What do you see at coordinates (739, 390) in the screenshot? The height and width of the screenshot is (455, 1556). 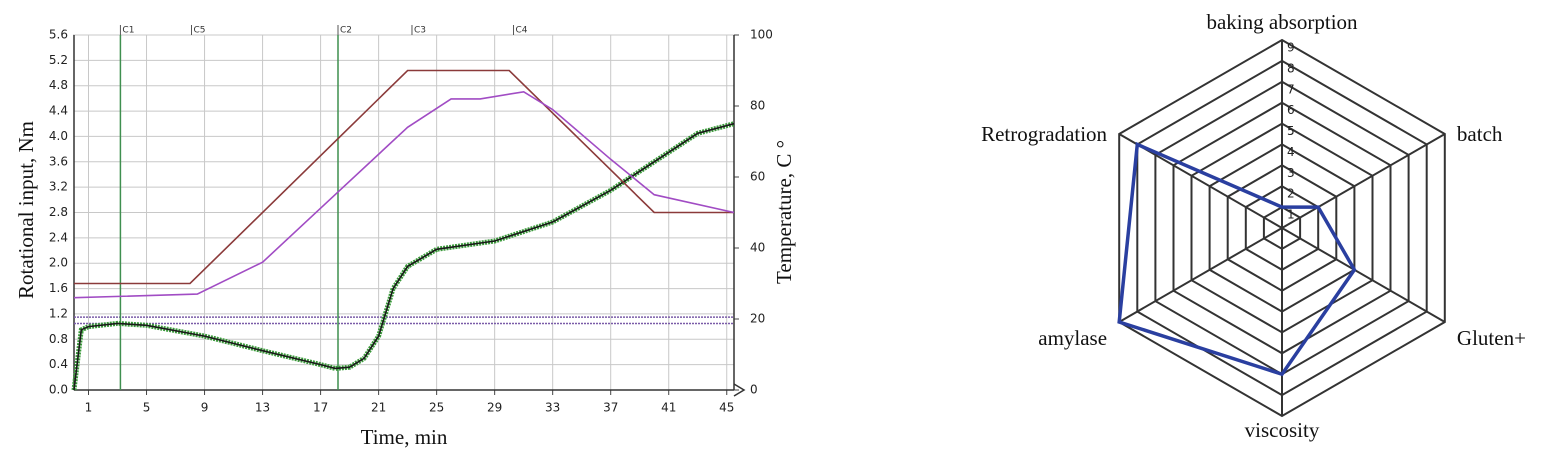 I see `axis-arrow` at bounding box center [739, 390].